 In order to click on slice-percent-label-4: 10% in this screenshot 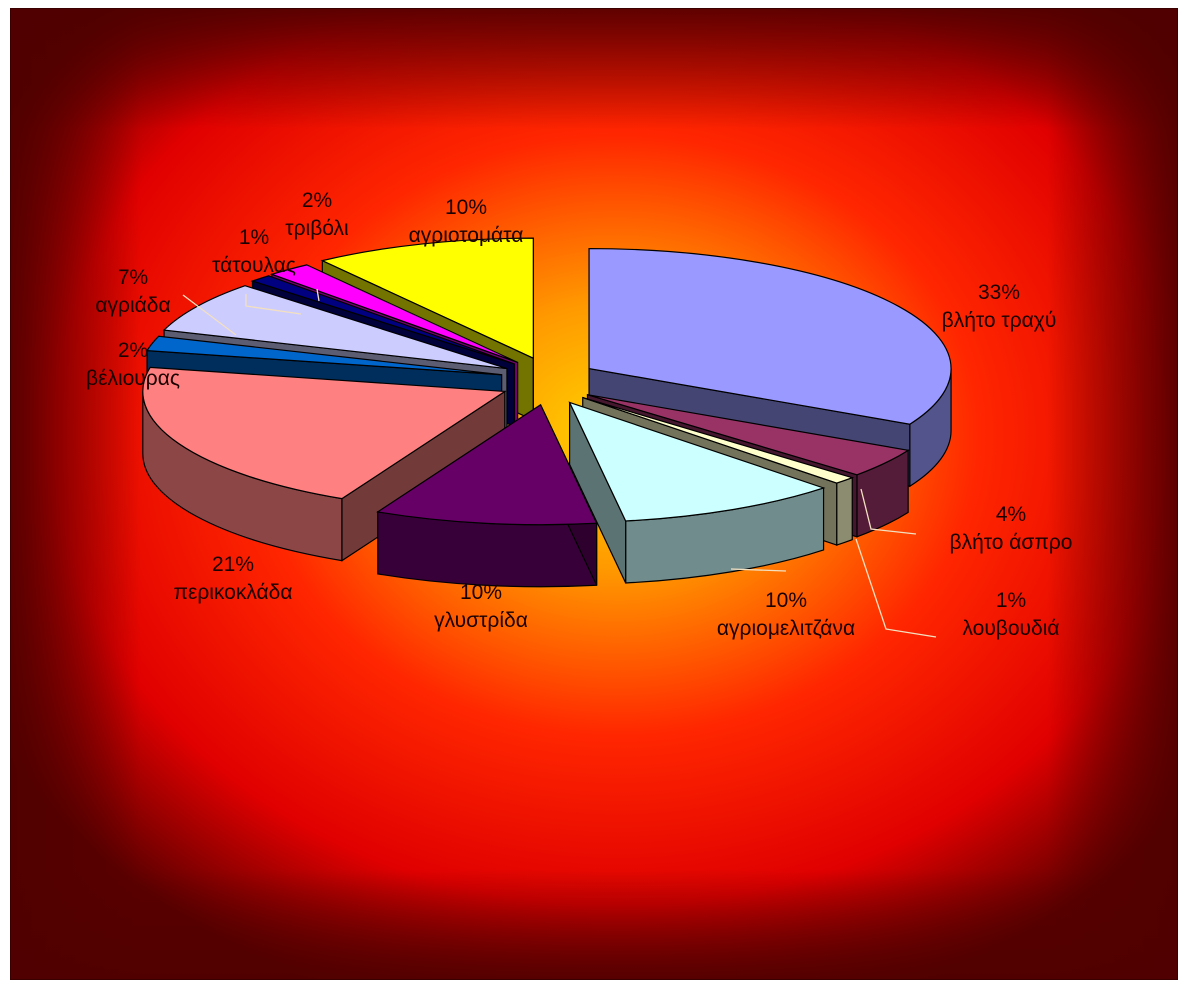, I will do `click(481, 592)`.